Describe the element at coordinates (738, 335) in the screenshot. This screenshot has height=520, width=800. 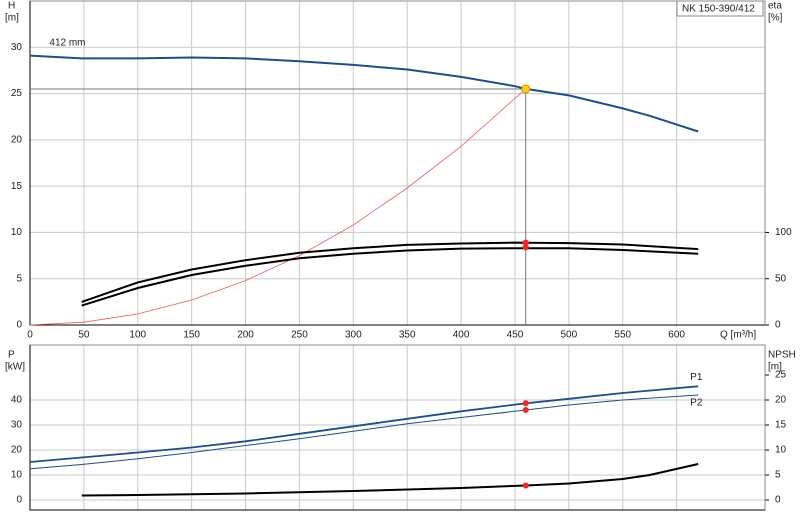
I see `x-axis-label: Q [m³/h]` at that location.